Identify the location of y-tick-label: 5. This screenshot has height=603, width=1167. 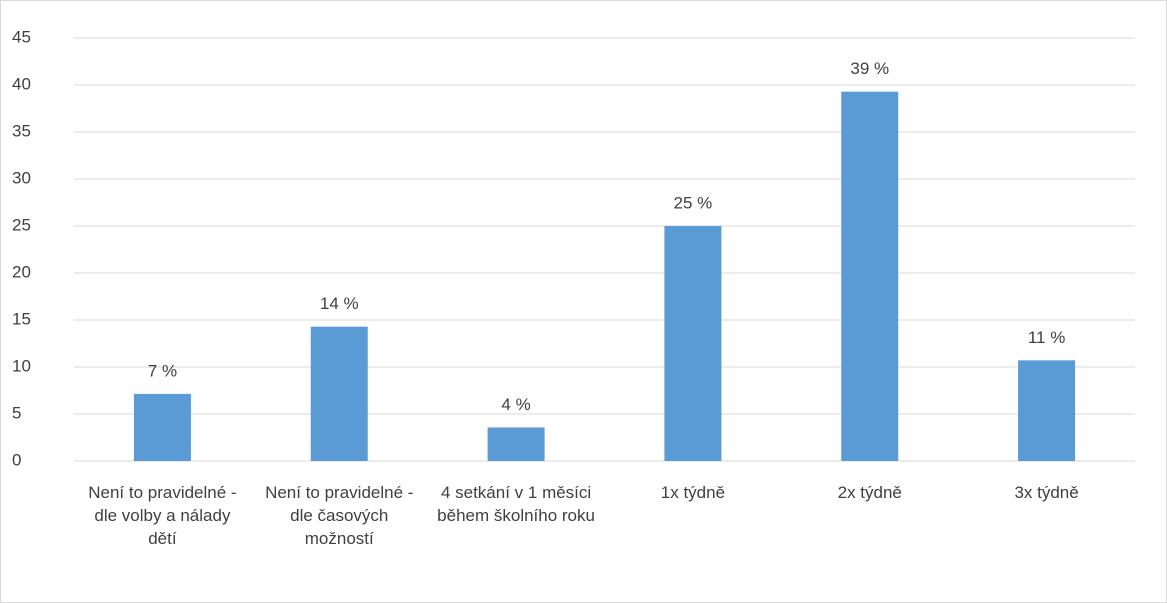
(16, 412).